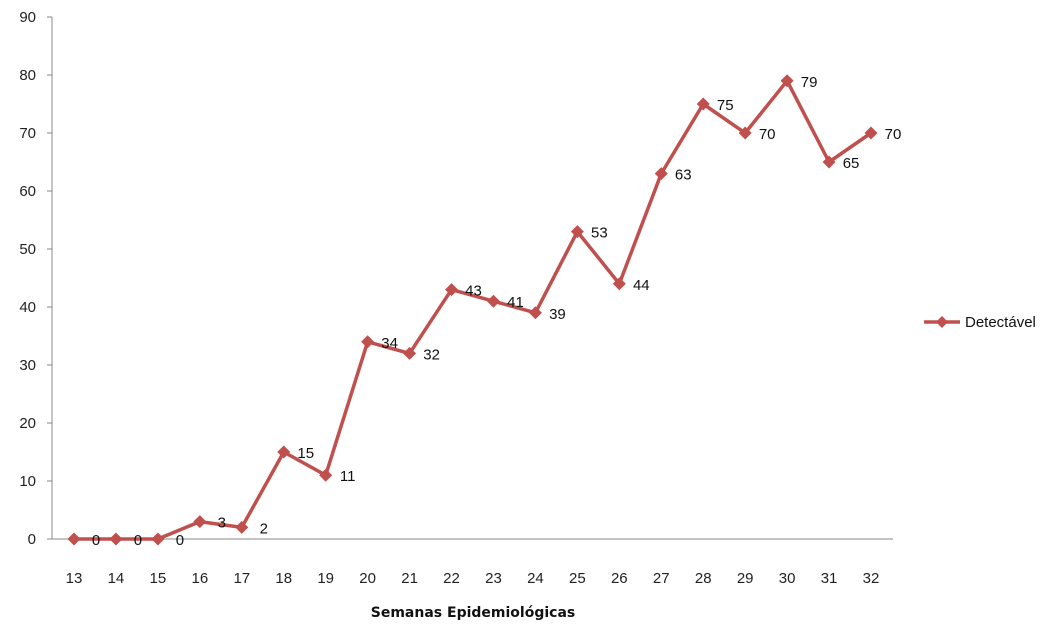  What do you see at coordinates (27, 365) in the screenshot?
I see `y-tick-label: 30` at bounding box center [27, 365].